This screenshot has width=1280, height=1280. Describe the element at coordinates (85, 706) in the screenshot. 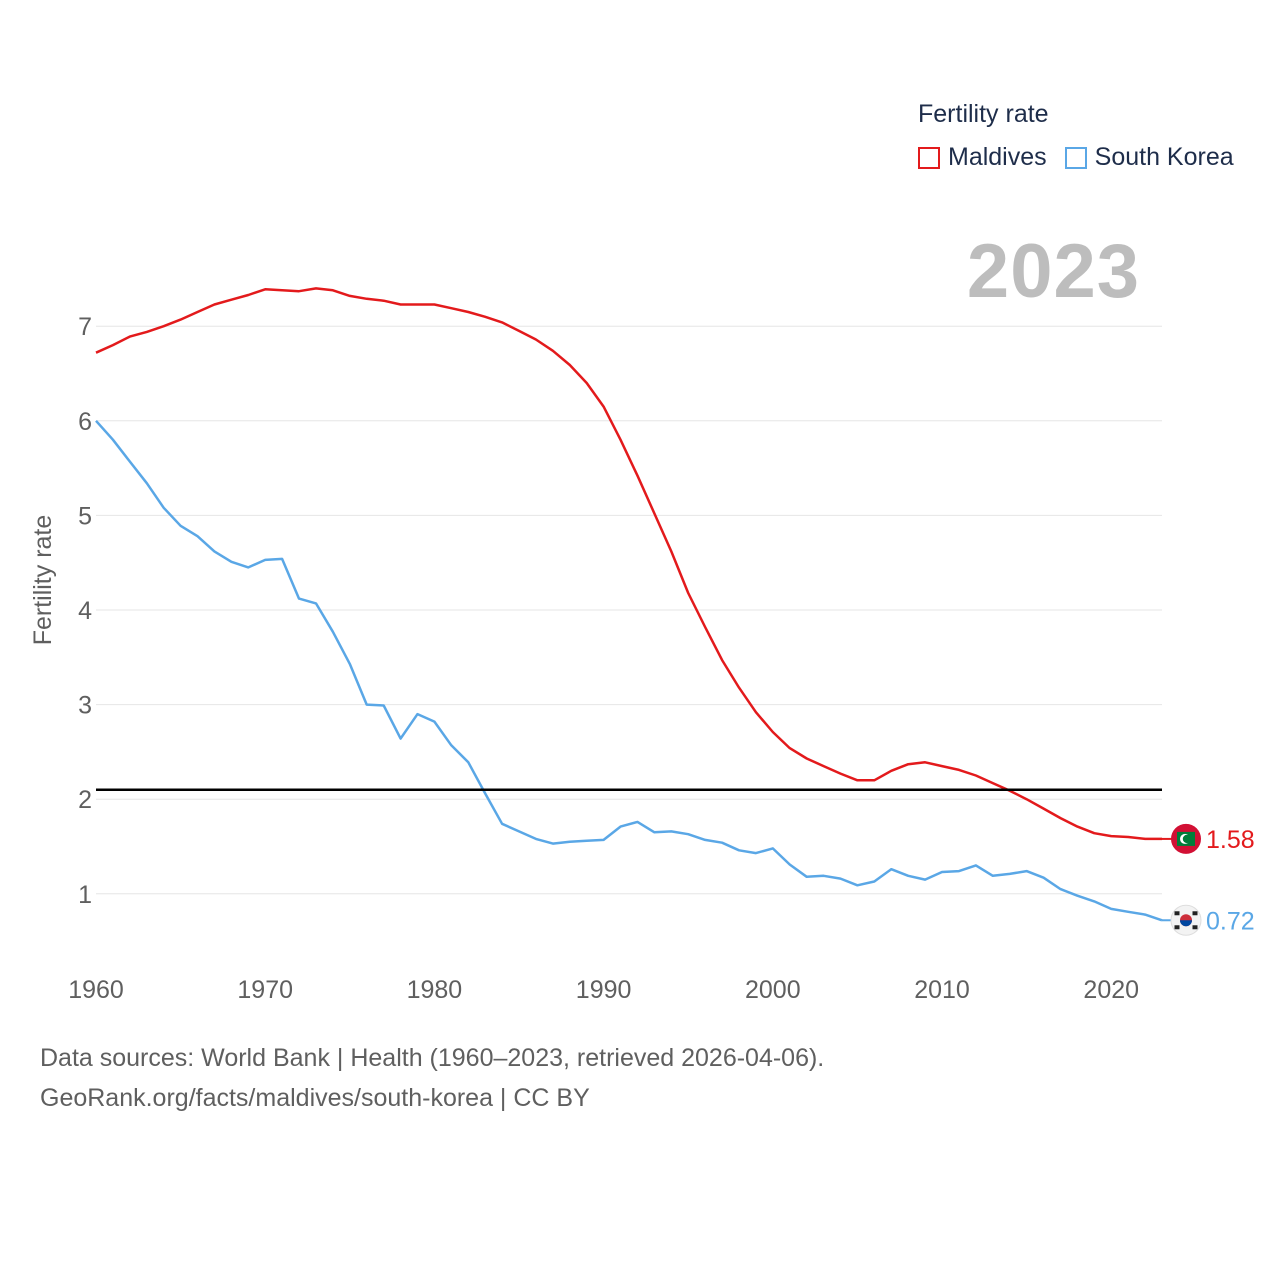

I see `y-tick-label: 3` at that location.